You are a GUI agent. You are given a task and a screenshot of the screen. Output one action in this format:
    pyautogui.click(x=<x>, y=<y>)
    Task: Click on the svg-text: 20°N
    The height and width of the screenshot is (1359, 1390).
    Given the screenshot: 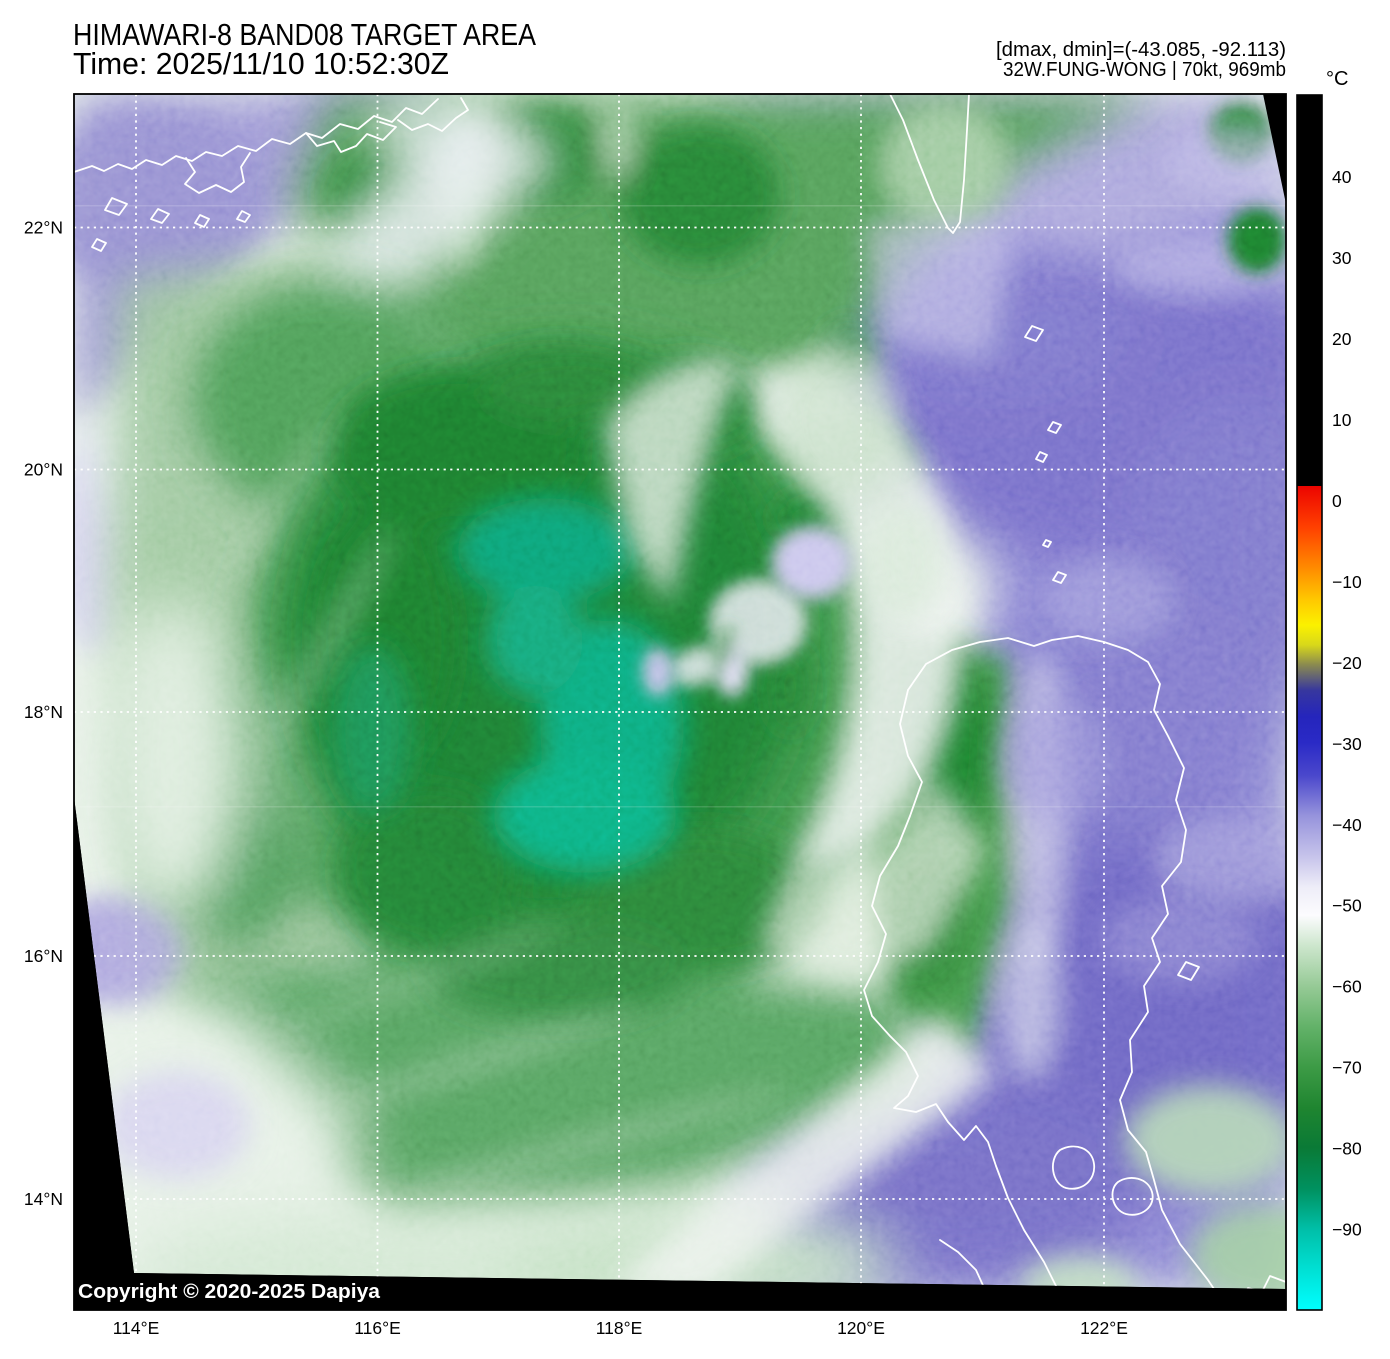 What is the action you would take?
    pyautogui.click(x=43, y=470)
    